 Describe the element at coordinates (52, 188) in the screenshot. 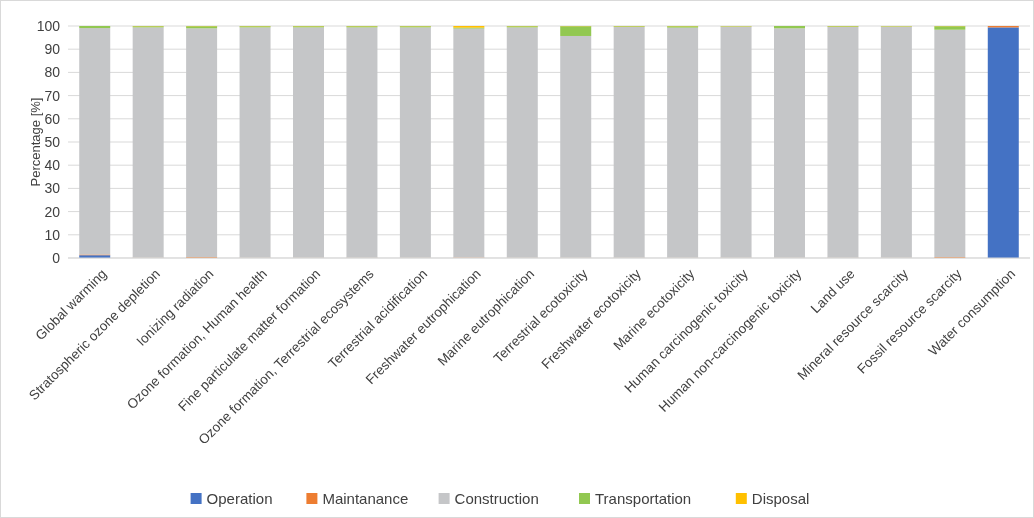

I see `y-tick-label: 30` at that location.